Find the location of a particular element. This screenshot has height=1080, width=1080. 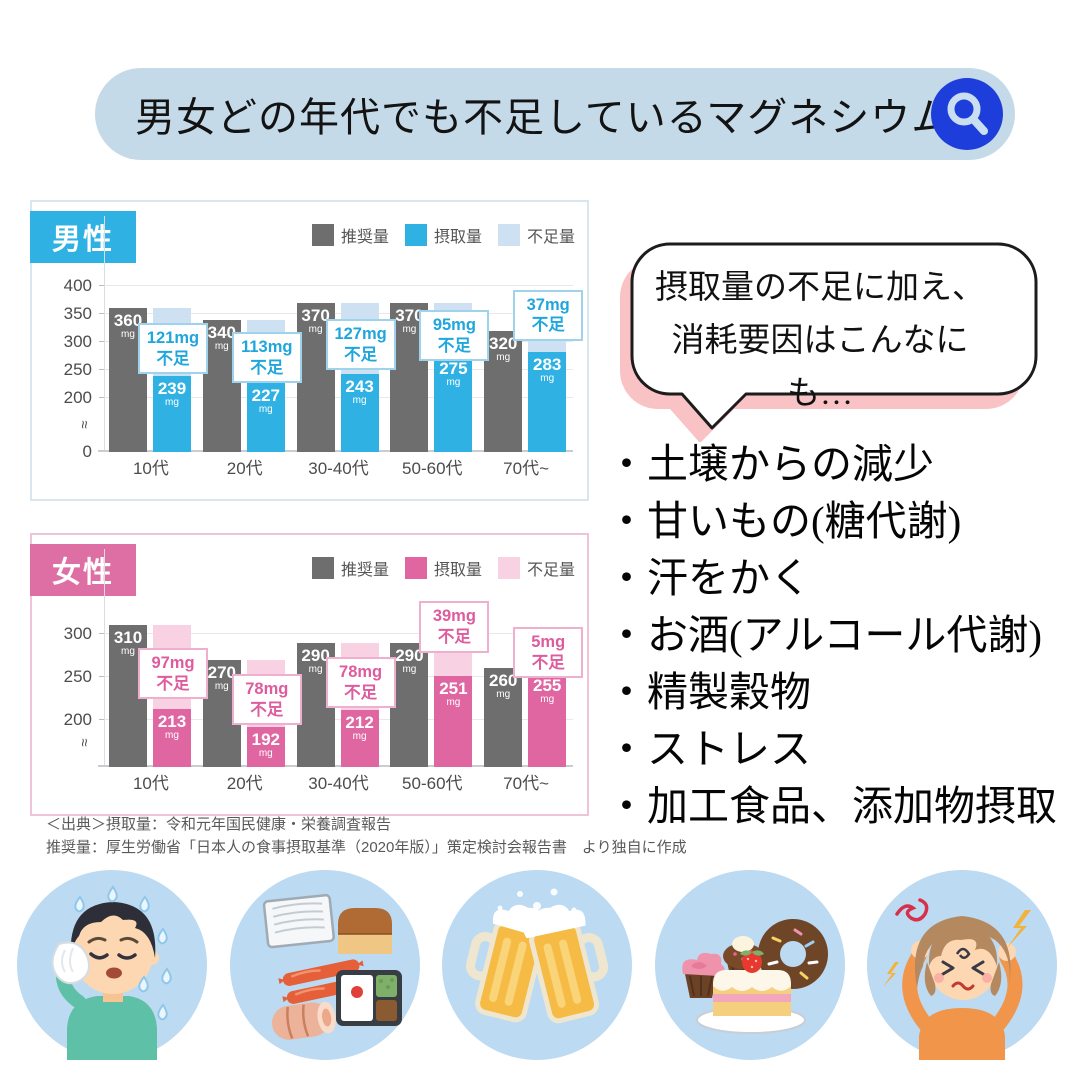

factor-item: ・お酒(アルコール代謝) is located at coordinates (843, 635).